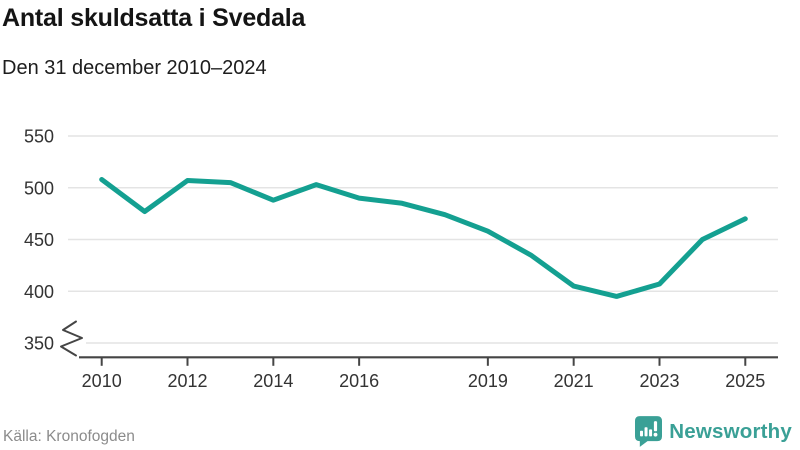 The height and width of the screenshot is (450, 800). What do you see at coordinates (359, 381) in the screenshot?
I see `svg-text: 2016` at bounding box center [359, 381].